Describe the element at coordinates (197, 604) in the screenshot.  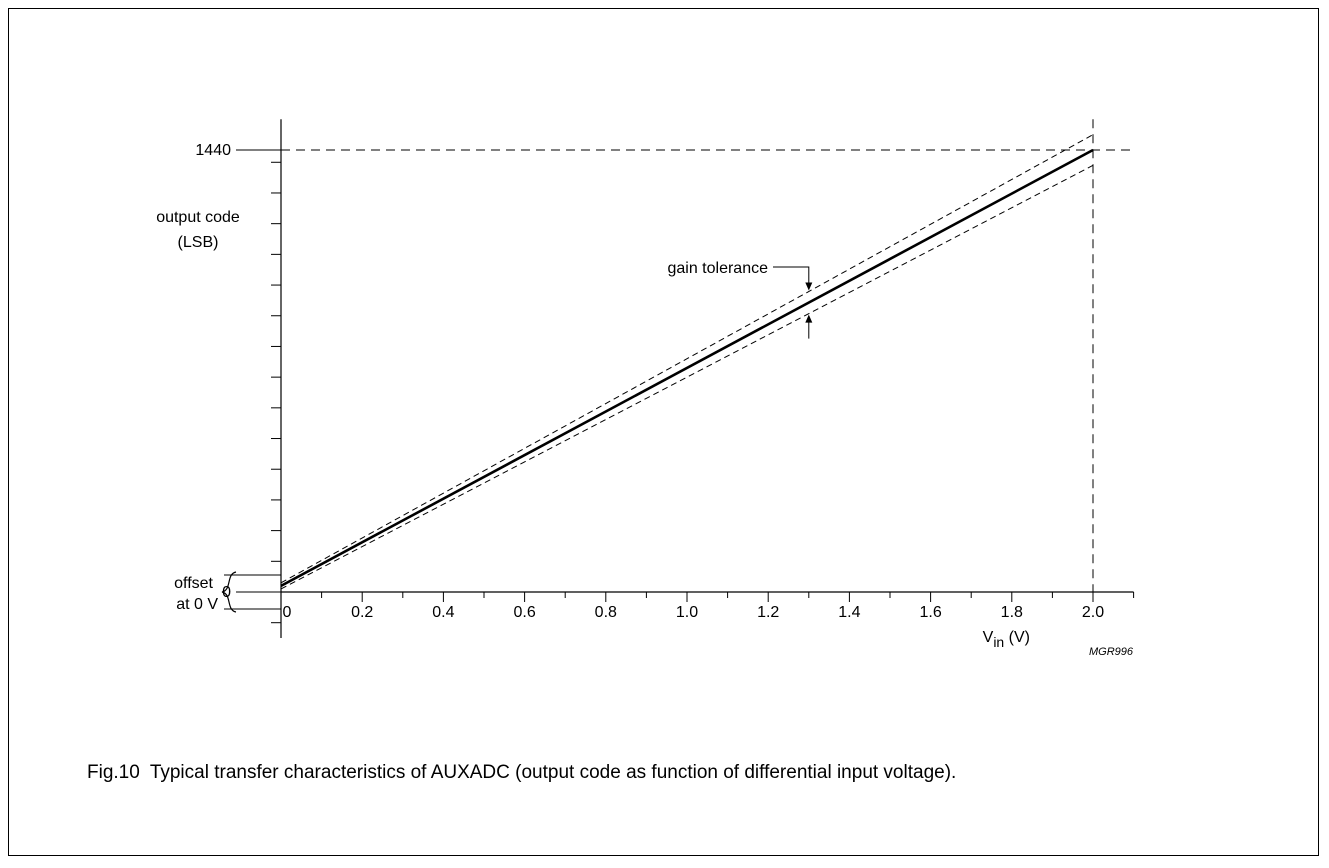
I see `offset-label-voltage: at 0 V` at that location.